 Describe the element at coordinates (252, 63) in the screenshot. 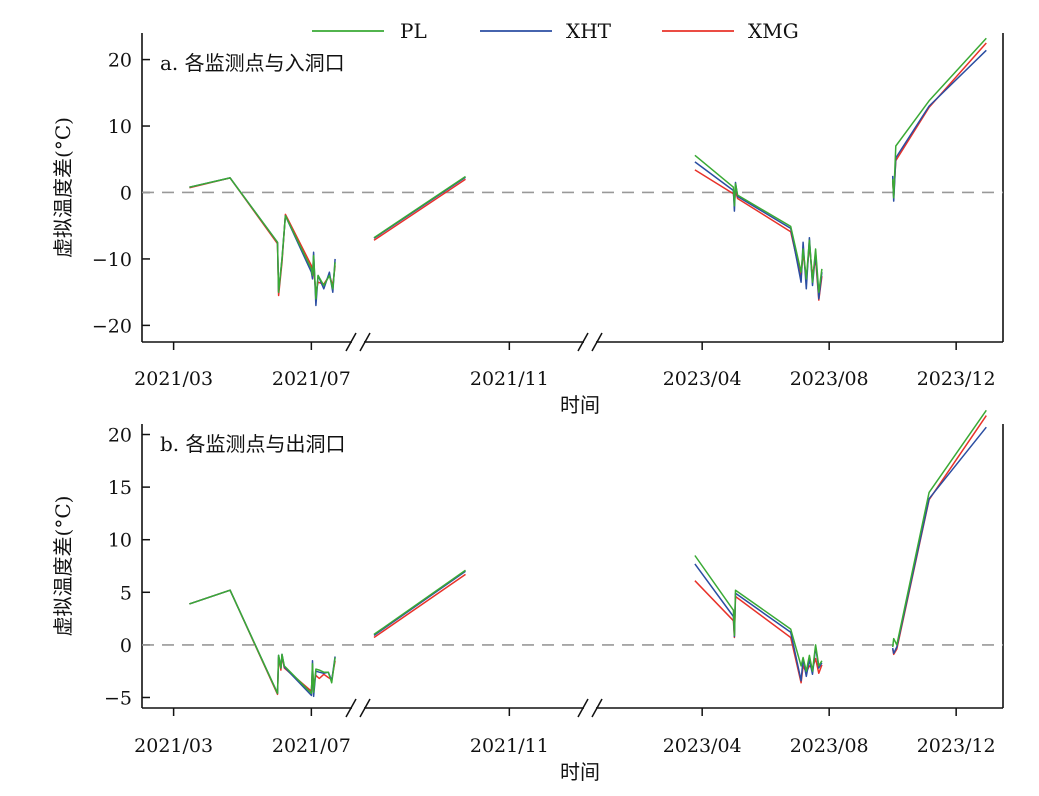

I see `panel-label: a. 各监测点与入洞口` at that location.